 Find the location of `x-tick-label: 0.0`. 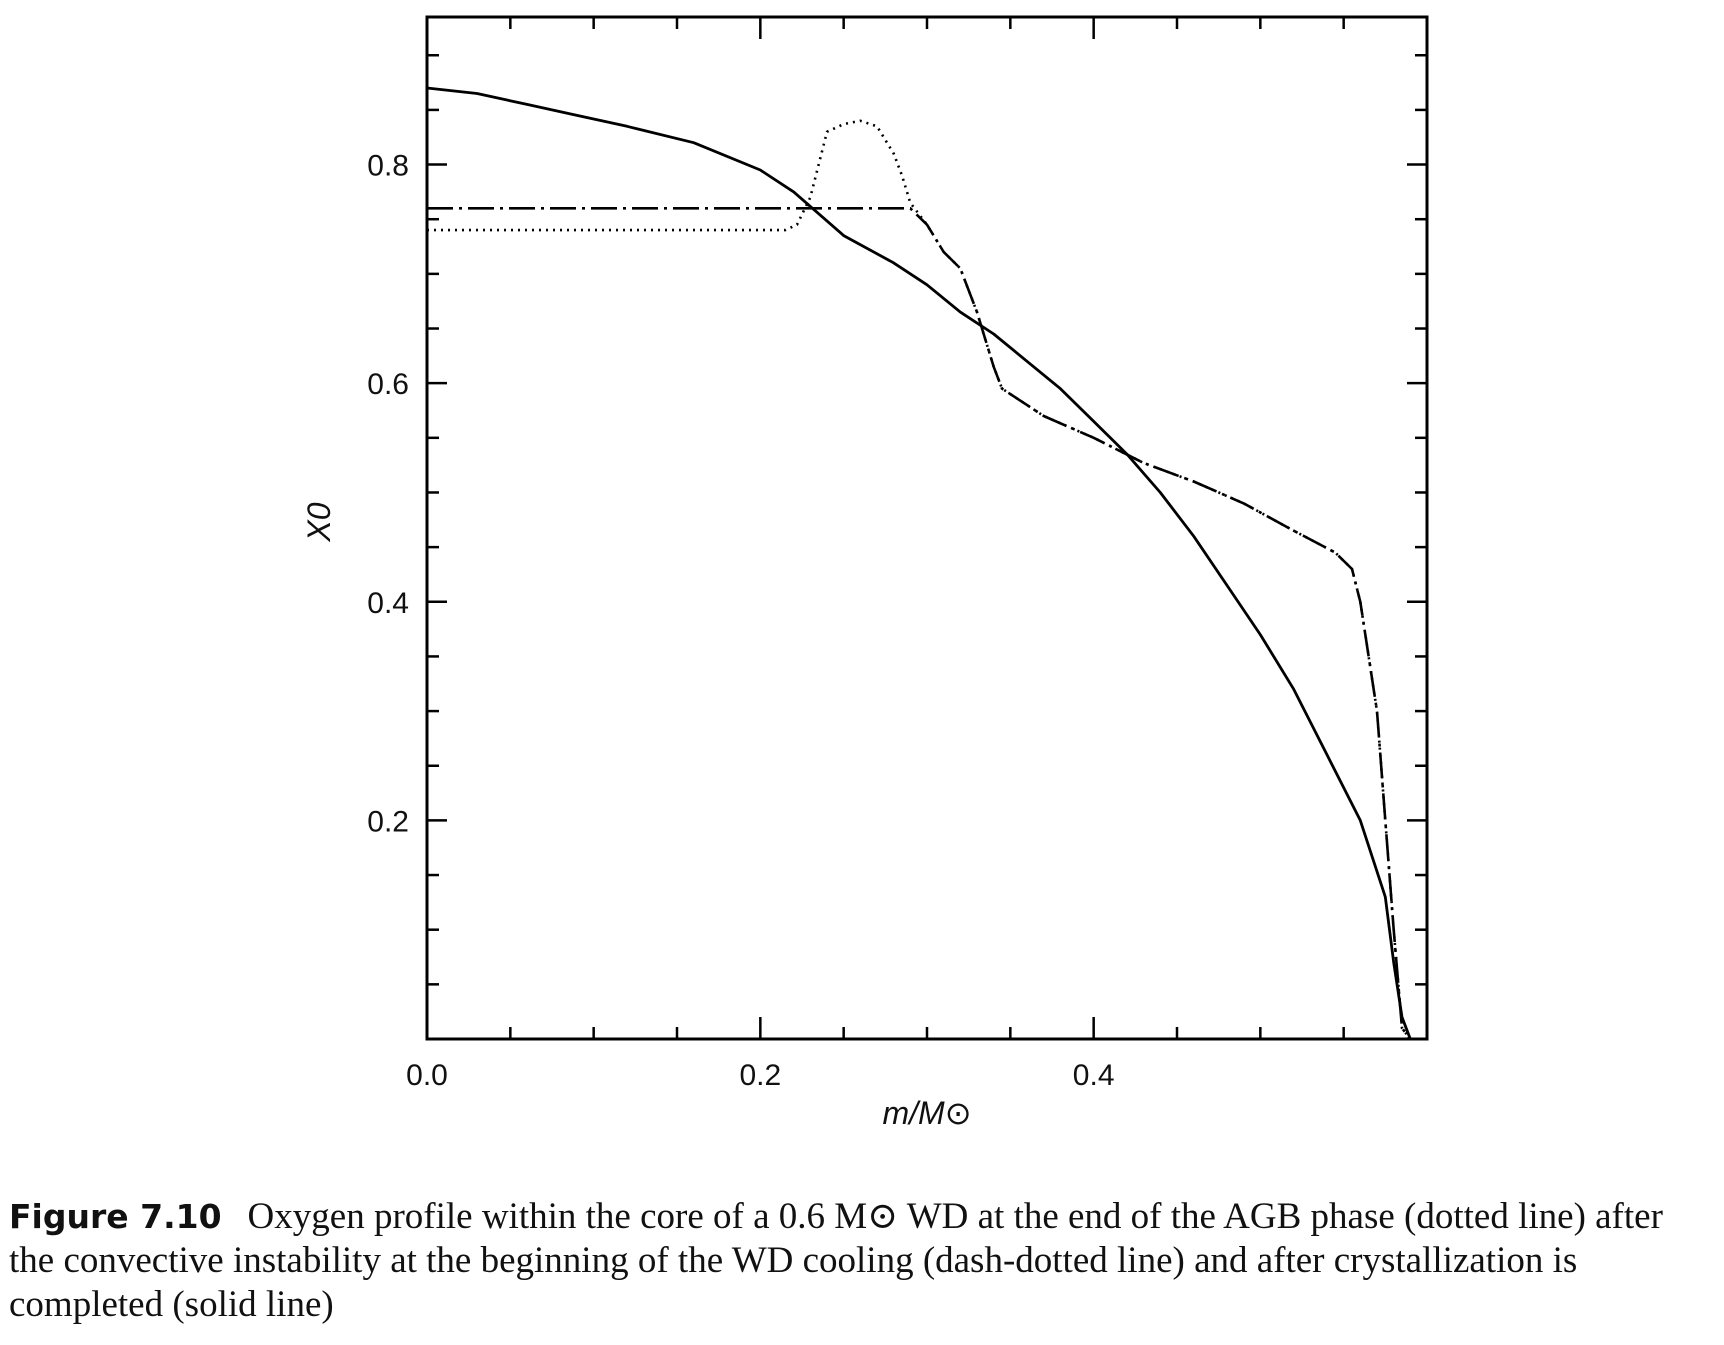

x-tick-label: 0.0 is located at coordinates (427, 1075).